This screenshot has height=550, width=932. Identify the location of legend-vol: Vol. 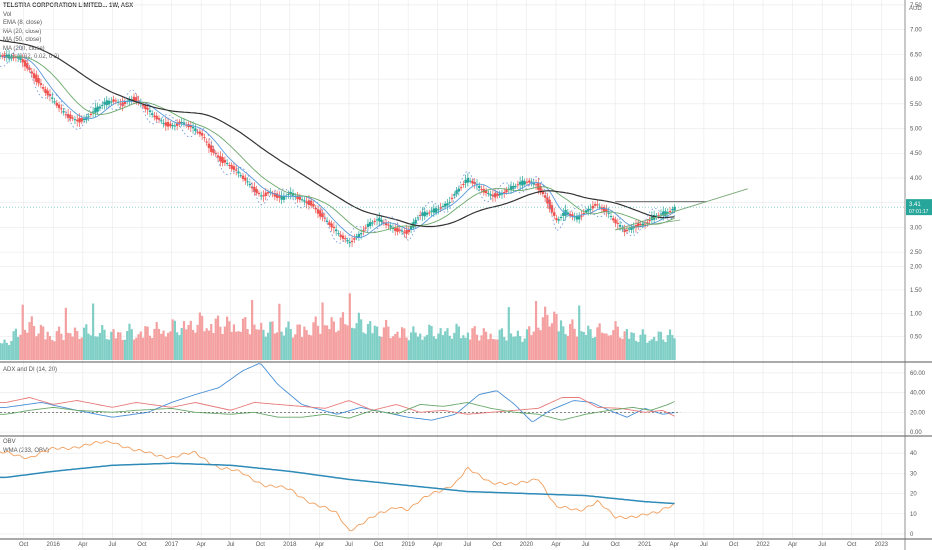
(7, 14).